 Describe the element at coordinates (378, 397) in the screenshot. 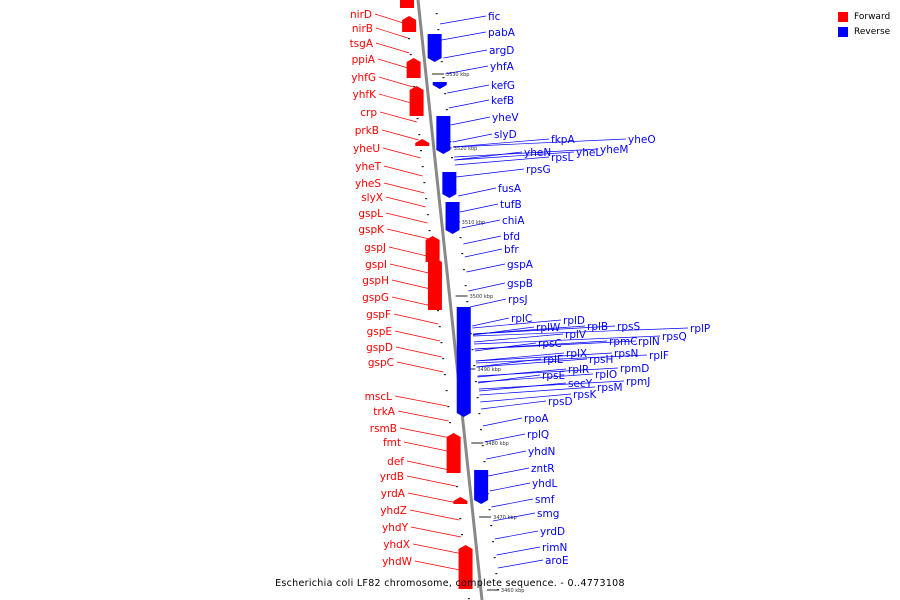

I see `forward-gene-label: mscL` at that location.